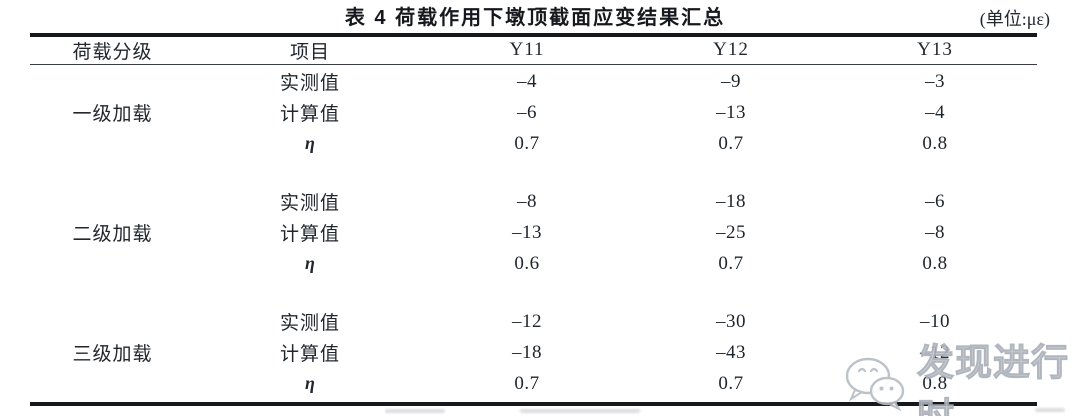  Describe the element at coordinates (1014, 19) in the screenshot. I see `unit-label: (单位:με)` at that location.